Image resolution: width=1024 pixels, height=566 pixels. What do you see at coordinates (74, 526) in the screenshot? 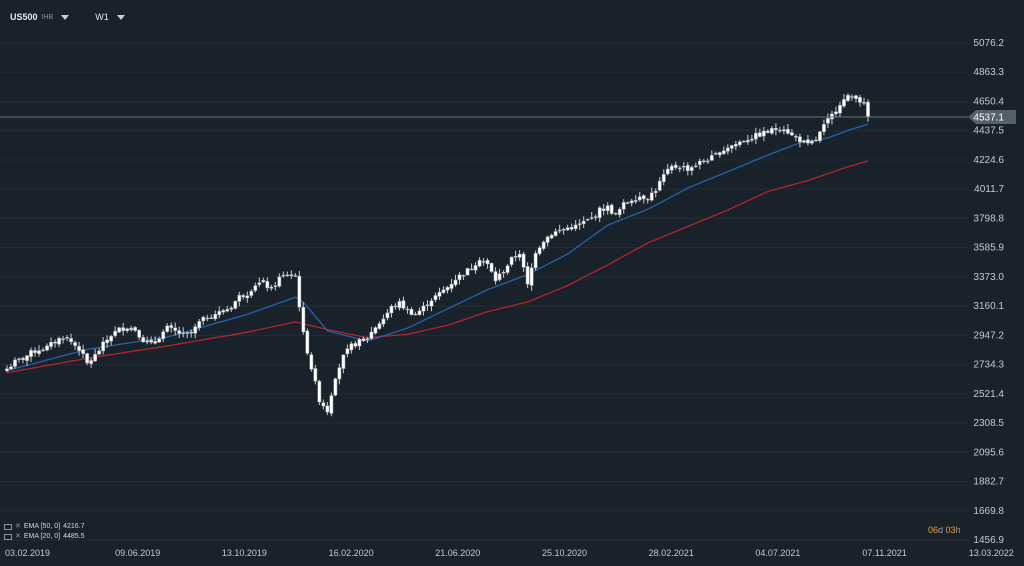
I see `ema50-value: 4216.7` at bounding box center [74, 526].